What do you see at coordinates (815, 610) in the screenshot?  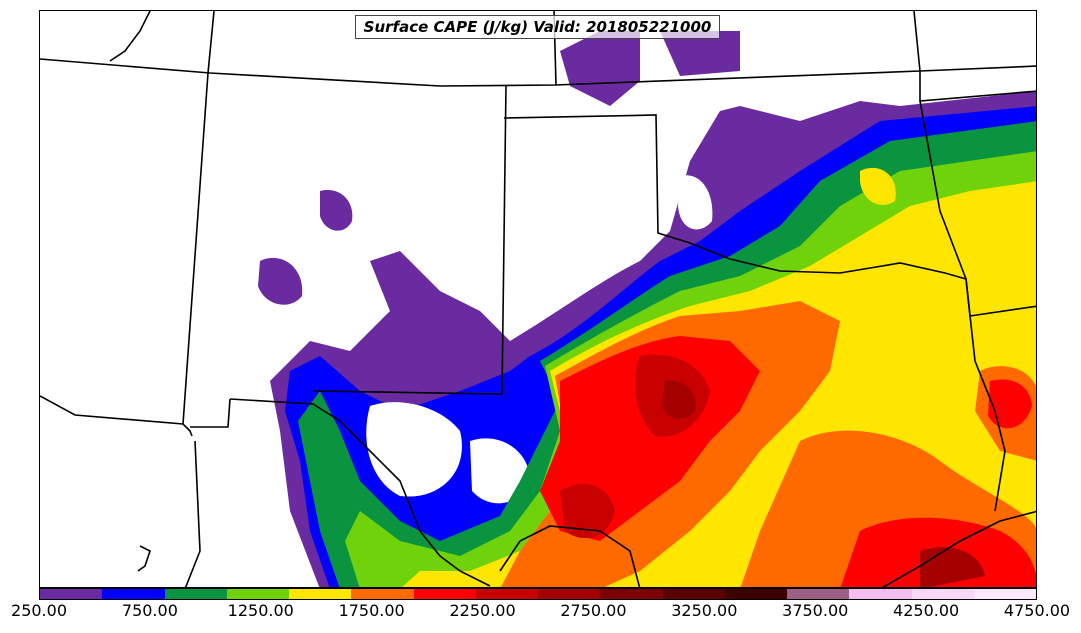 I see `colorbar-tick-label: 3750.00` at bounding box center [815, 610].